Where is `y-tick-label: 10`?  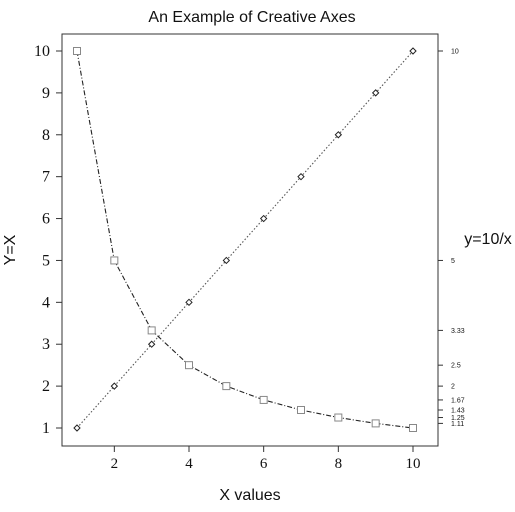 y-tick-label: 10 is located at coordinates (42, 51).